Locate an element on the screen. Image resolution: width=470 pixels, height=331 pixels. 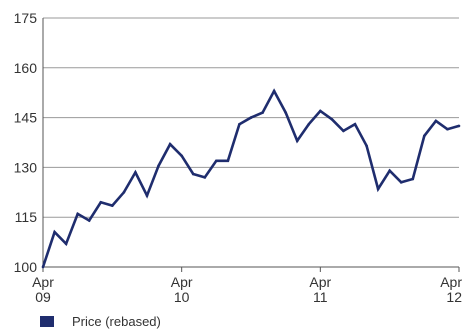
y-tick-label: 175 is located at coordinates (26, 18).